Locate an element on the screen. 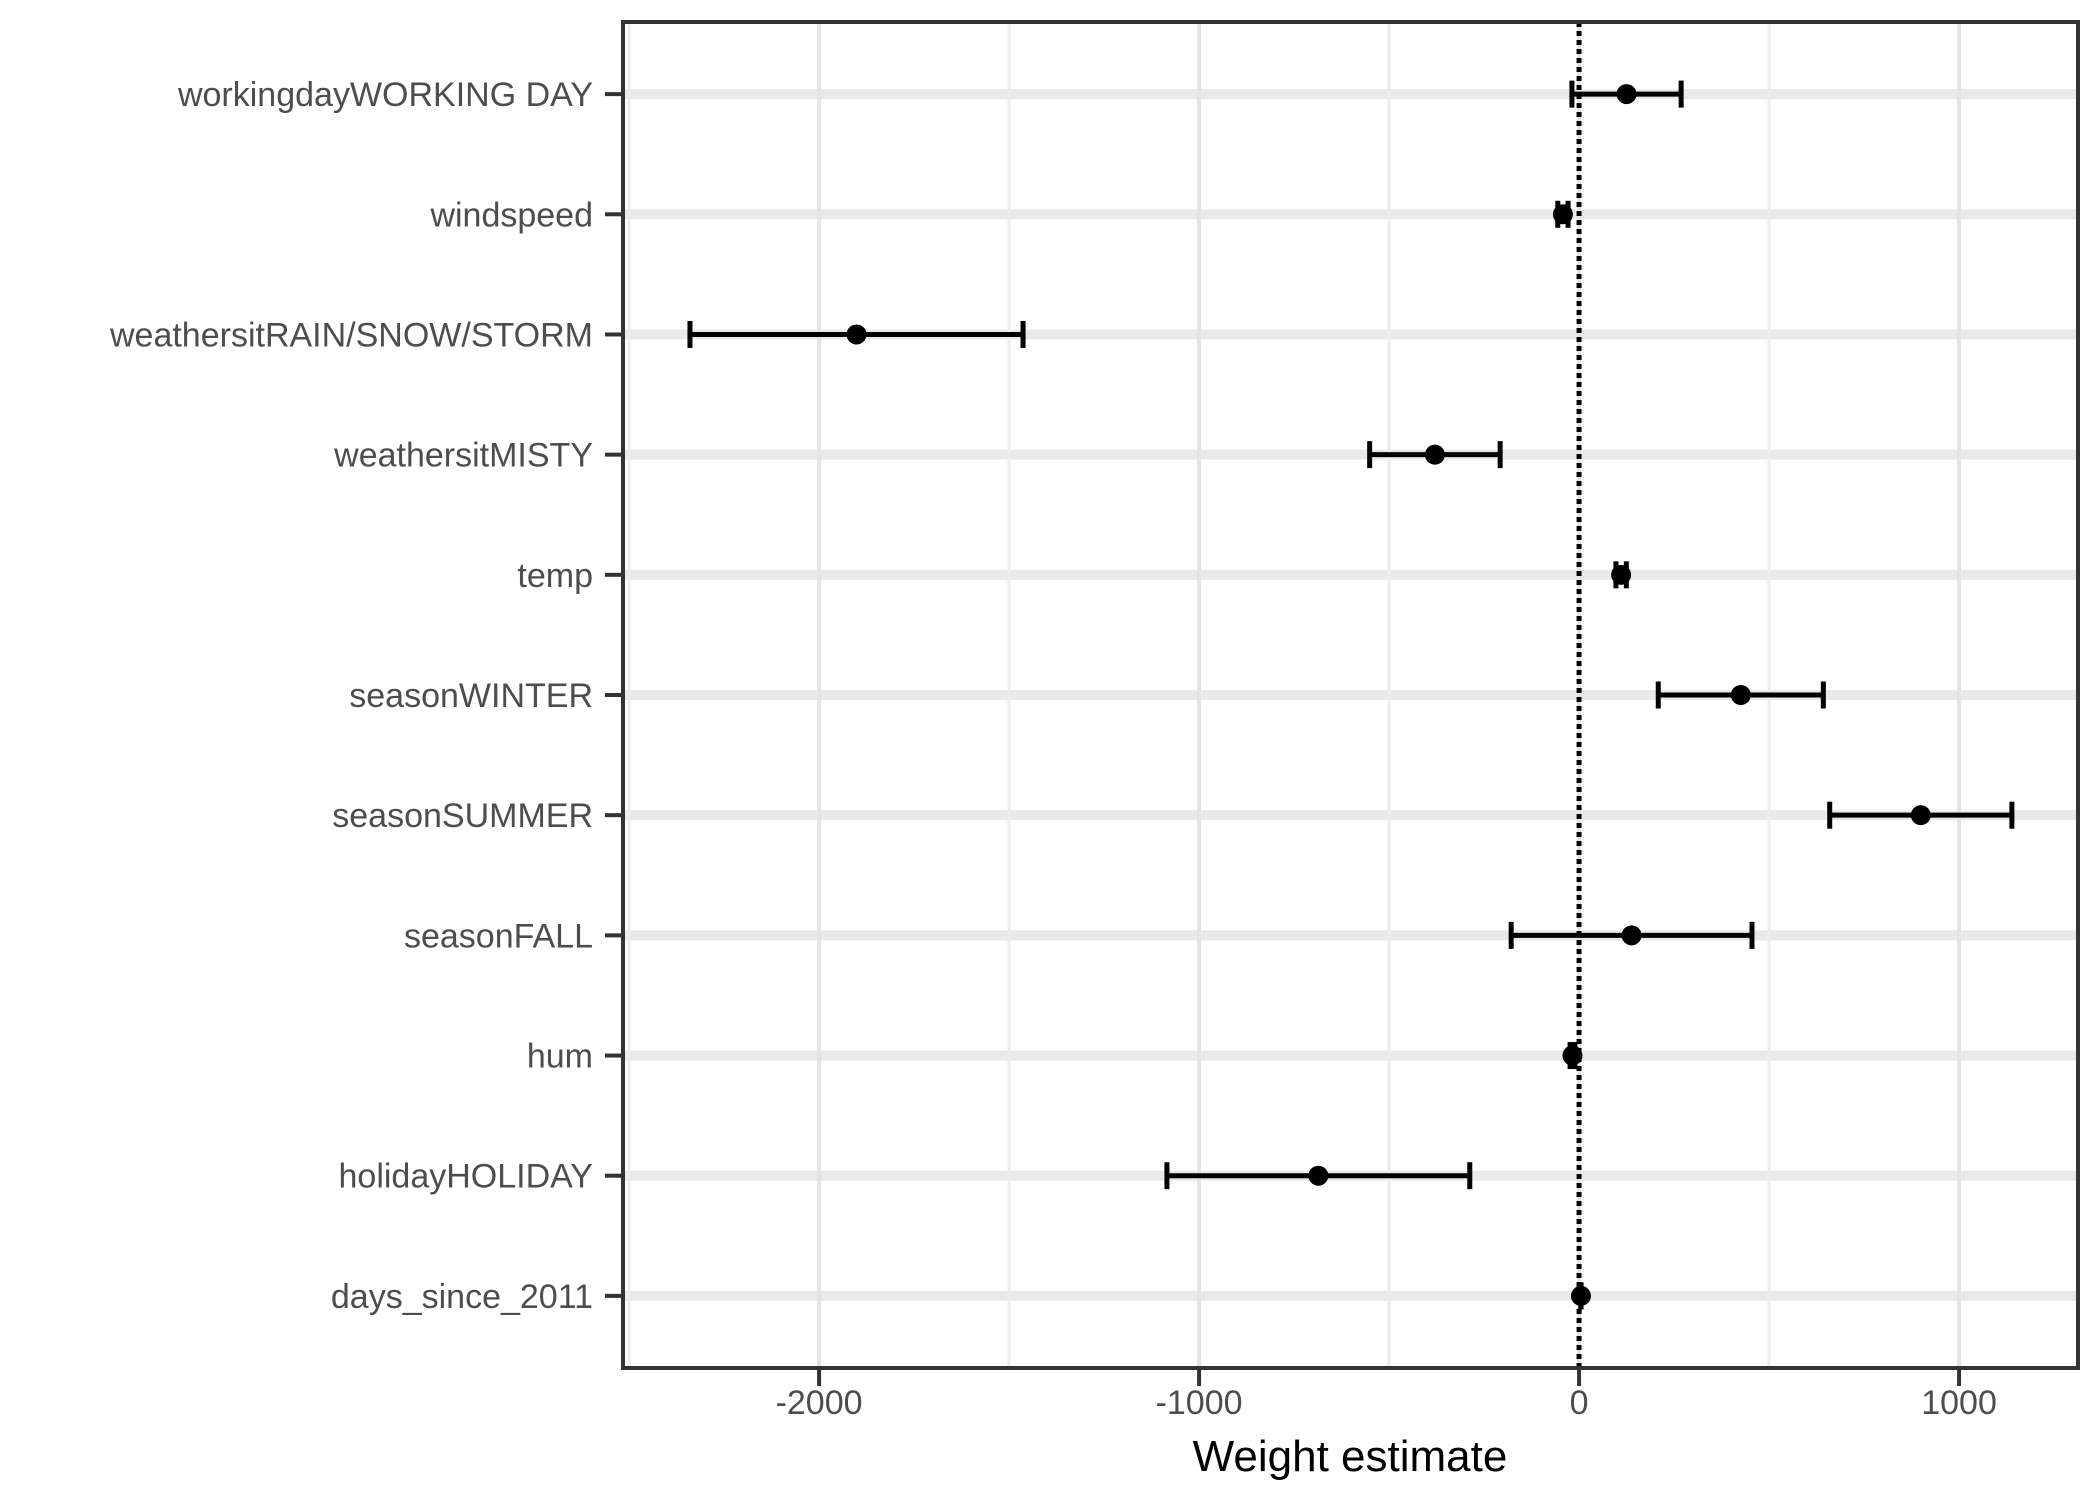  y-axis-label: weathersitRAIN/SNOW/STORM is located at coordinates (351, 335).